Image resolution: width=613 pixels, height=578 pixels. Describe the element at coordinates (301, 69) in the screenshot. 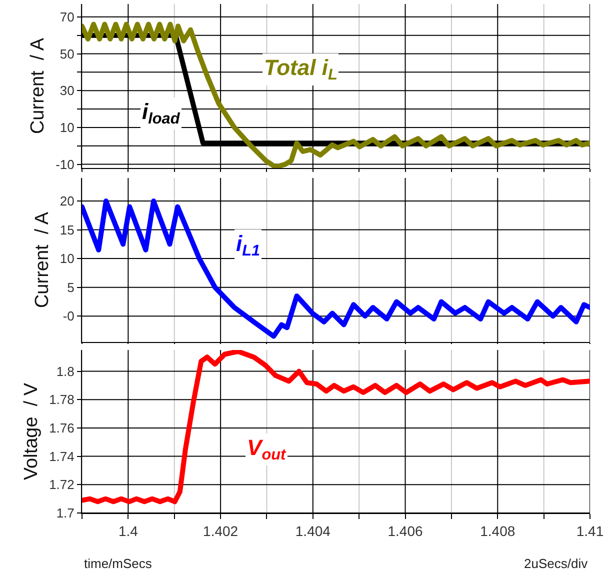

I see `text: Total i$_{L}$` at that location.